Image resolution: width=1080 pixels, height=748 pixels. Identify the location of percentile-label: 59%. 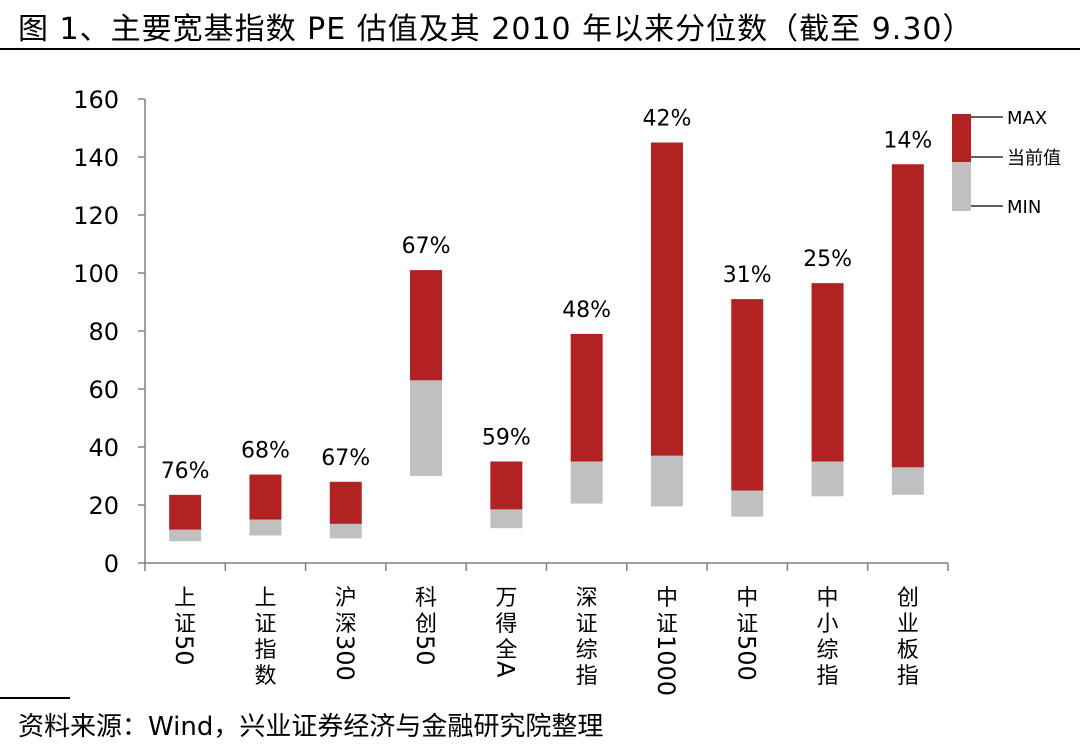
(506, 438).